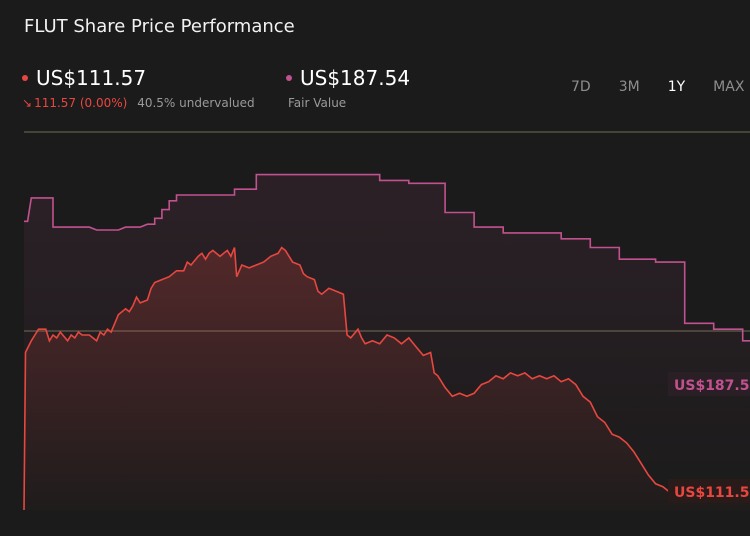  Describe the element at coordinates (355, 78) in the screenshot. I see `fair-value: US$187.54` at that location.